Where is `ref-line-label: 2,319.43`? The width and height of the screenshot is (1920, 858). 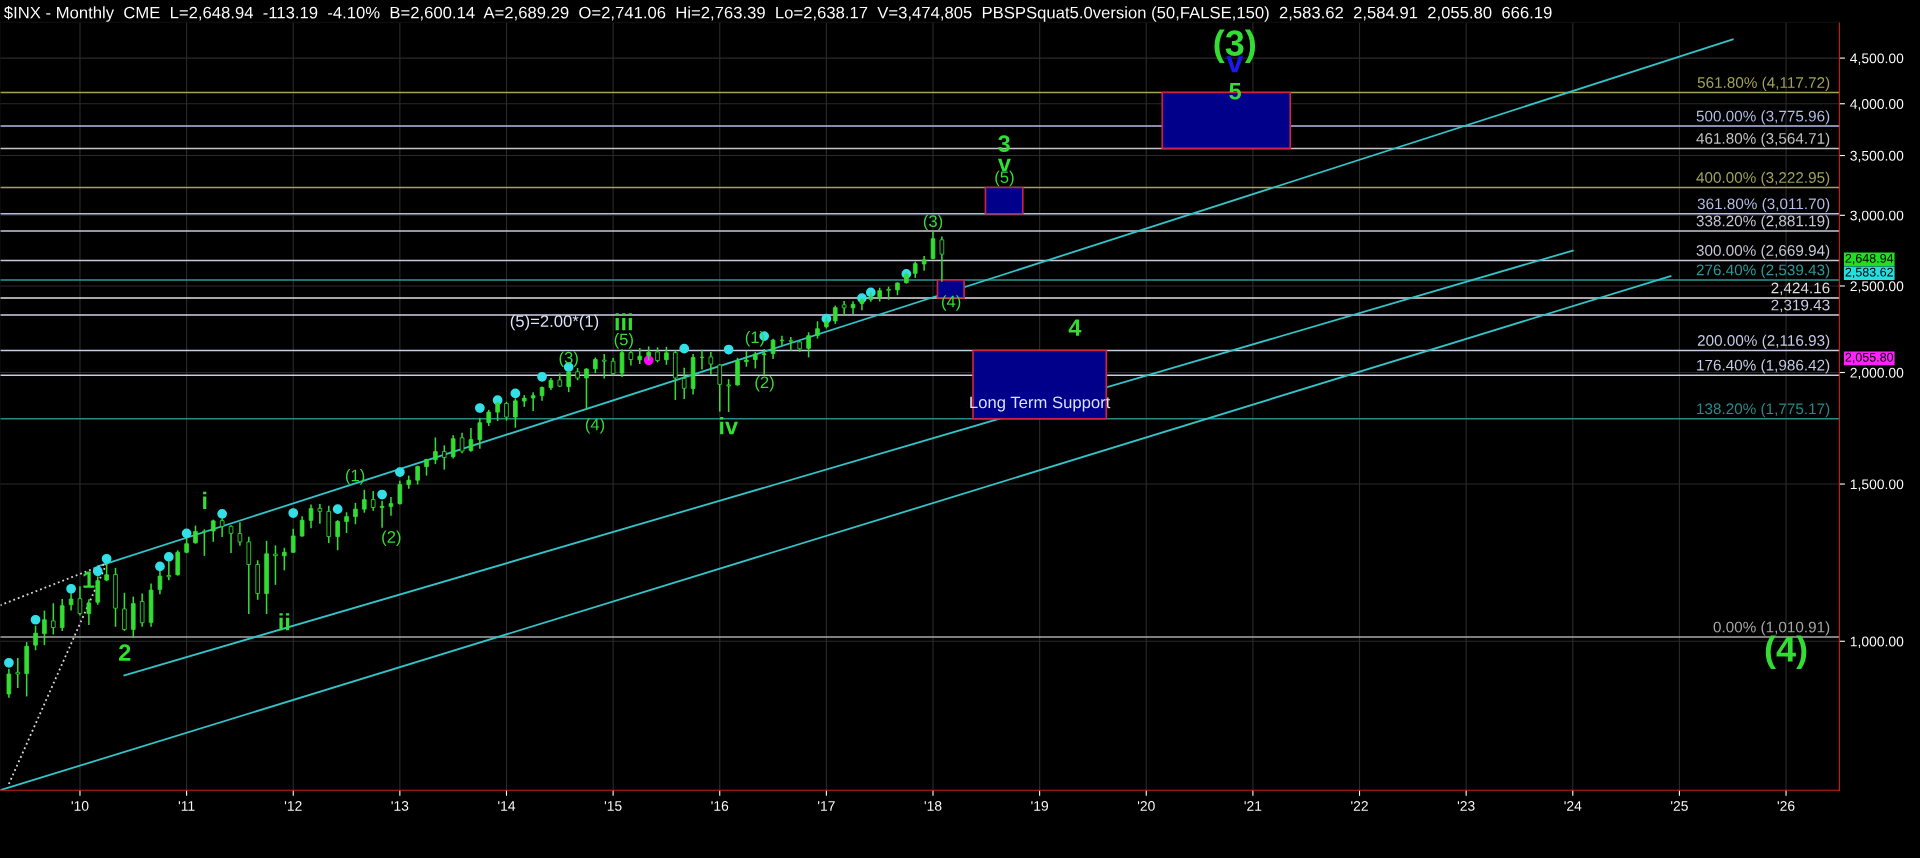
ref-line-label: 2,319.43 is located at coordinates (1800, 306).